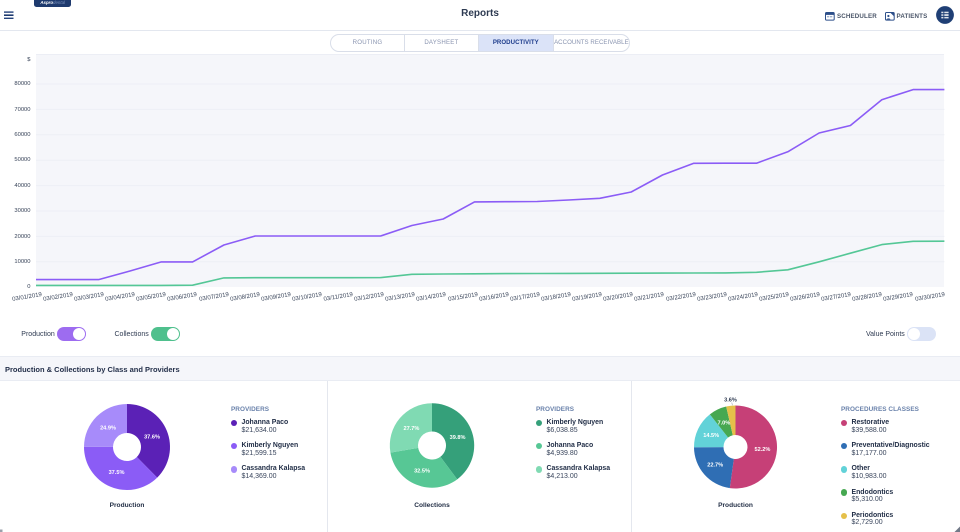 Image resolution: width=960 pixels, height=532 pixels. What do you see at coordinates (117, 473) in the screenshot?
I see `svg-text: 37.5%` at bounding box center [117, 473].